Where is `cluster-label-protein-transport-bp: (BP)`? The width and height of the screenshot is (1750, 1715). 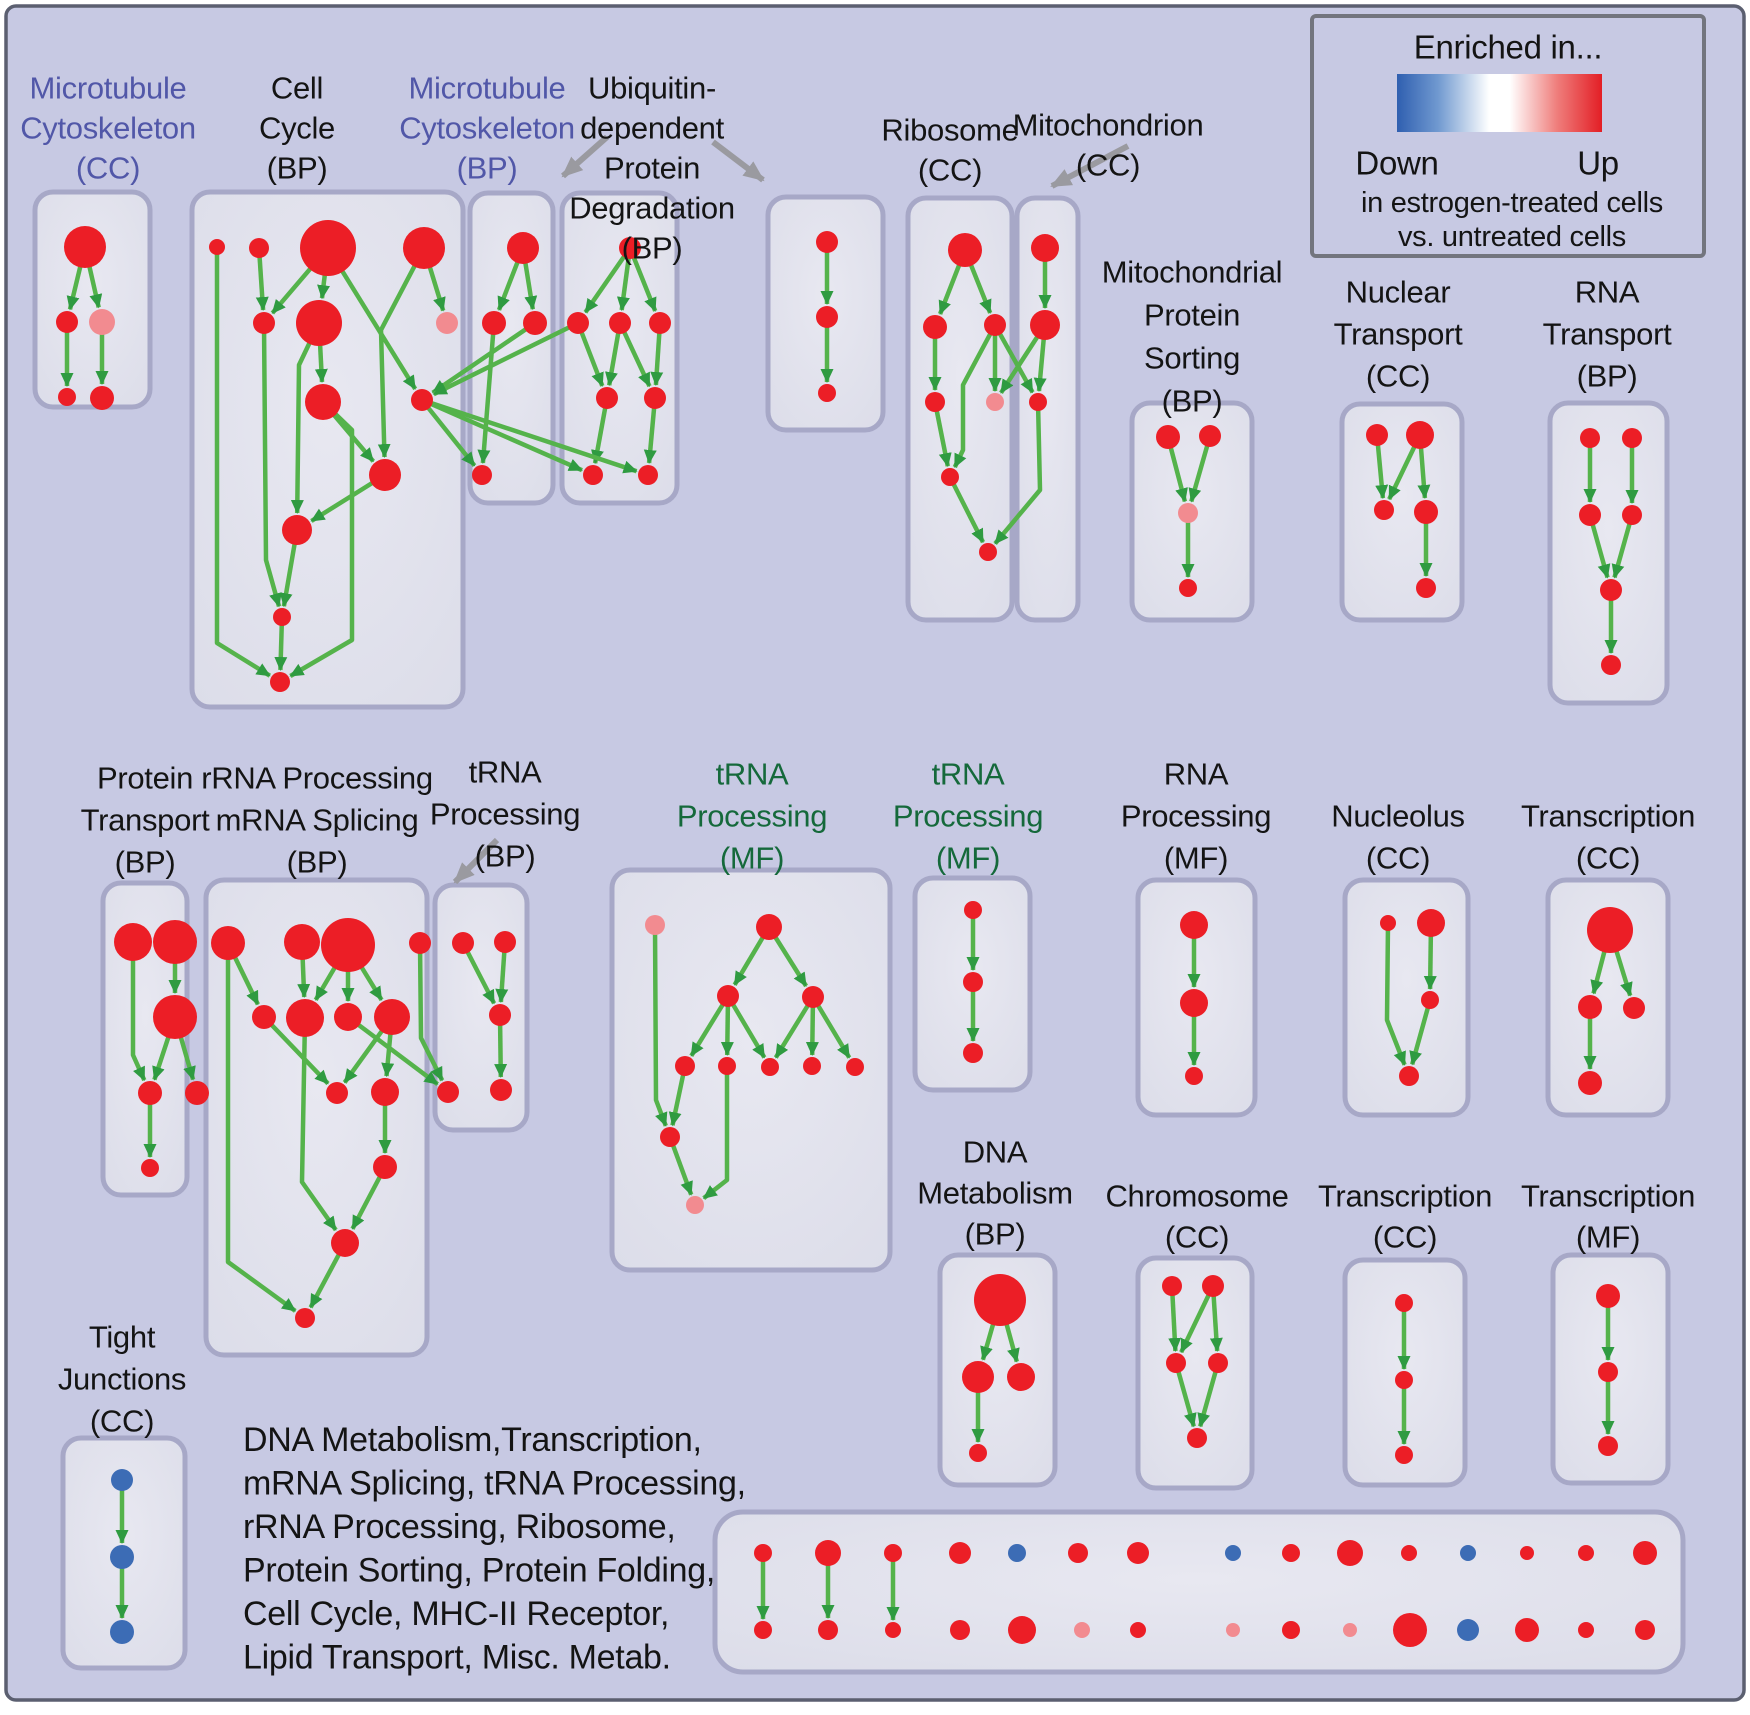 cluster-label-protein-transport-bp: (BP) is located at coordinates (145, 862).